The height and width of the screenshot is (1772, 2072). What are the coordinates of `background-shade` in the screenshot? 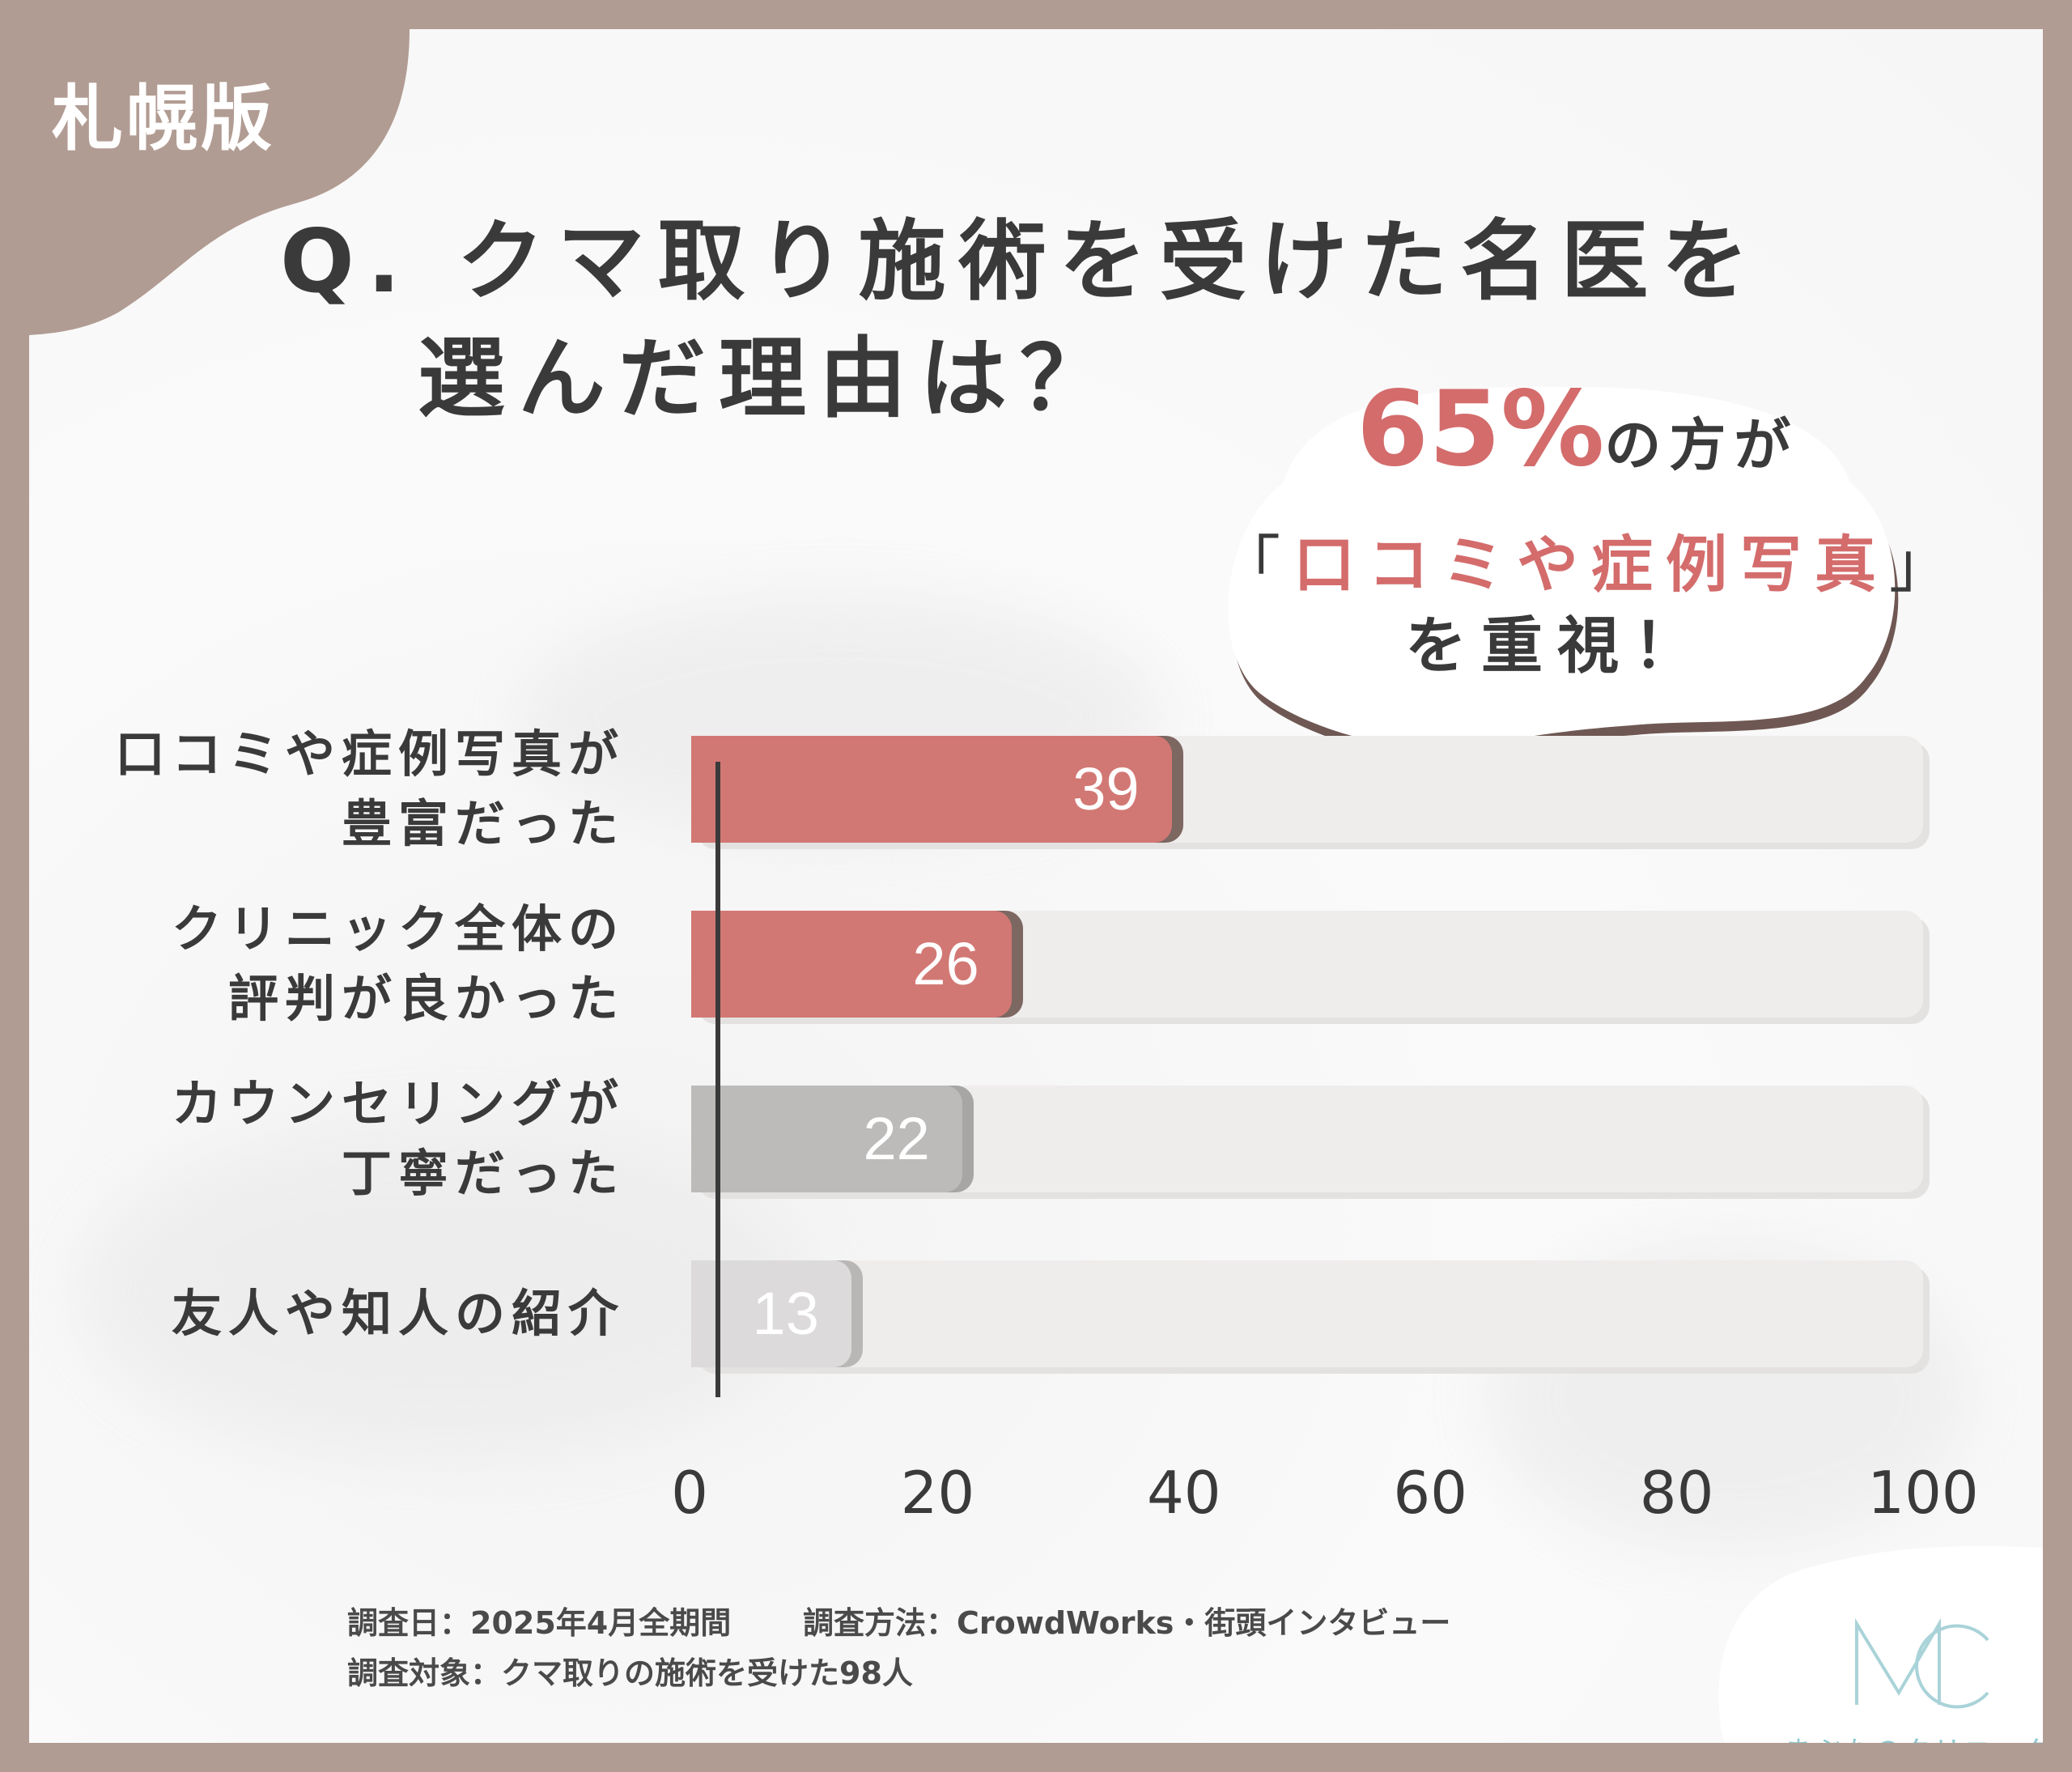 It's located at (442, 1292).